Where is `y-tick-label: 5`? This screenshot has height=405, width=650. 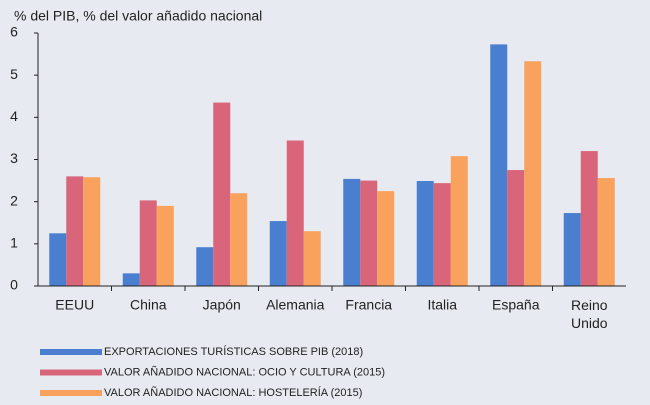 y-tick-label: 5 is located at coordinates (14, 74).